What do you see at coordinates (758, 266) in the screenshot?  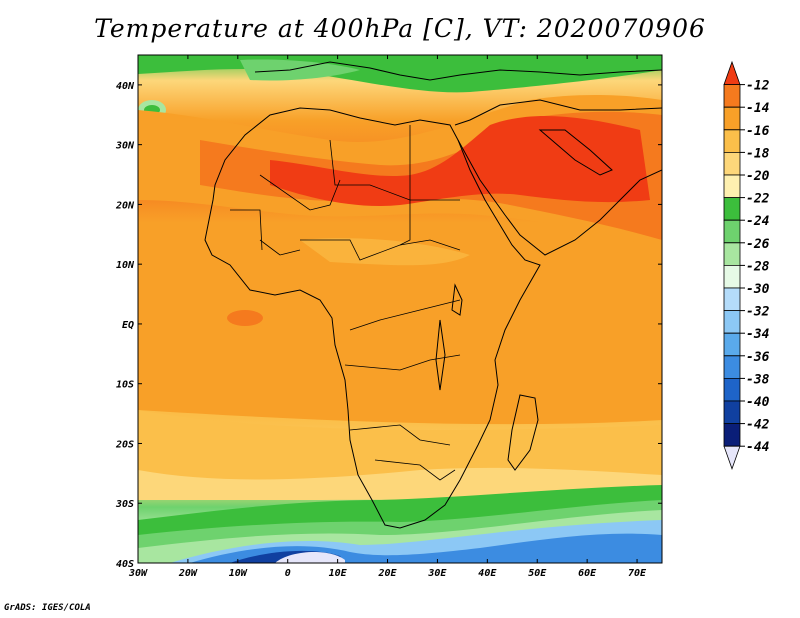 I see `colorbar-label: -28` at bounding box center [758, 266].